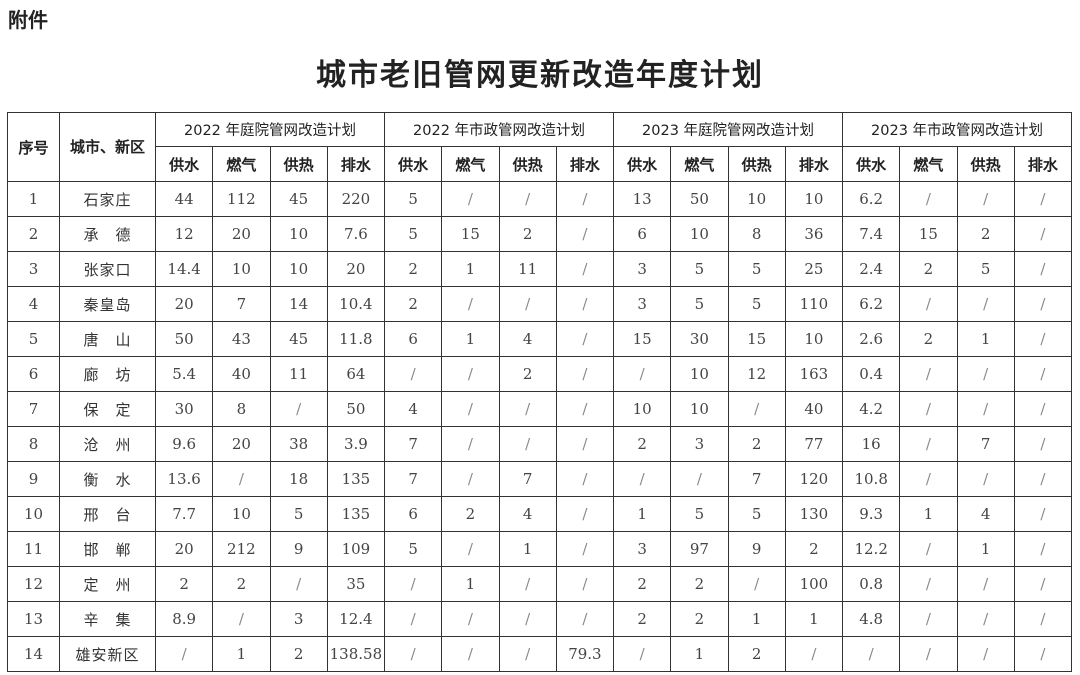  I want to click on cell-value: 3, so click(298, 619).